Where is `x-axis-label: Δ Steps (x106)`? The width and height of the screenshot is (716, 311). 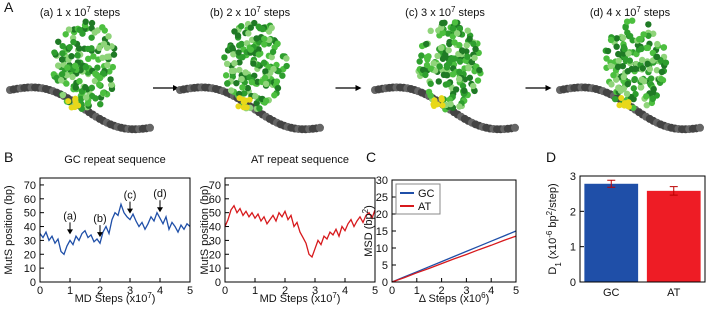
x-axis-label: Δ Steps (x106) is located at coordinates (454, 298).